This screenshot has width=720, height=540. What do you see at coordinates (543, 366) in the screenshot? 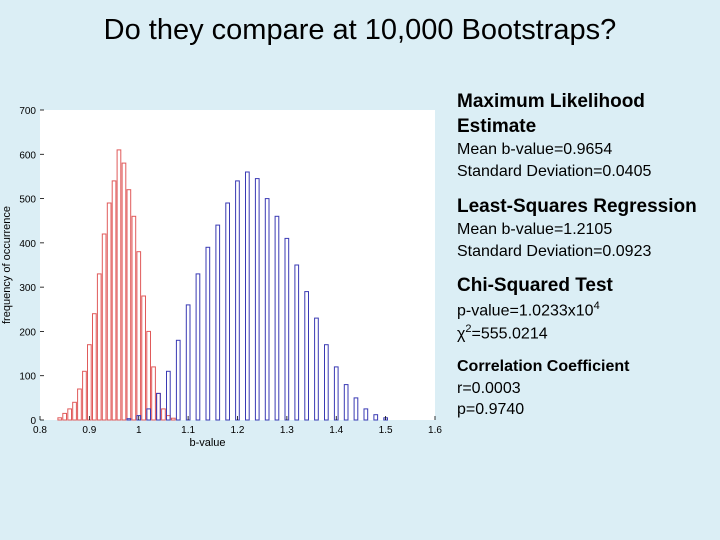
I see `corr-title: Correlation Coefficient` at bounding box center [543, 366].